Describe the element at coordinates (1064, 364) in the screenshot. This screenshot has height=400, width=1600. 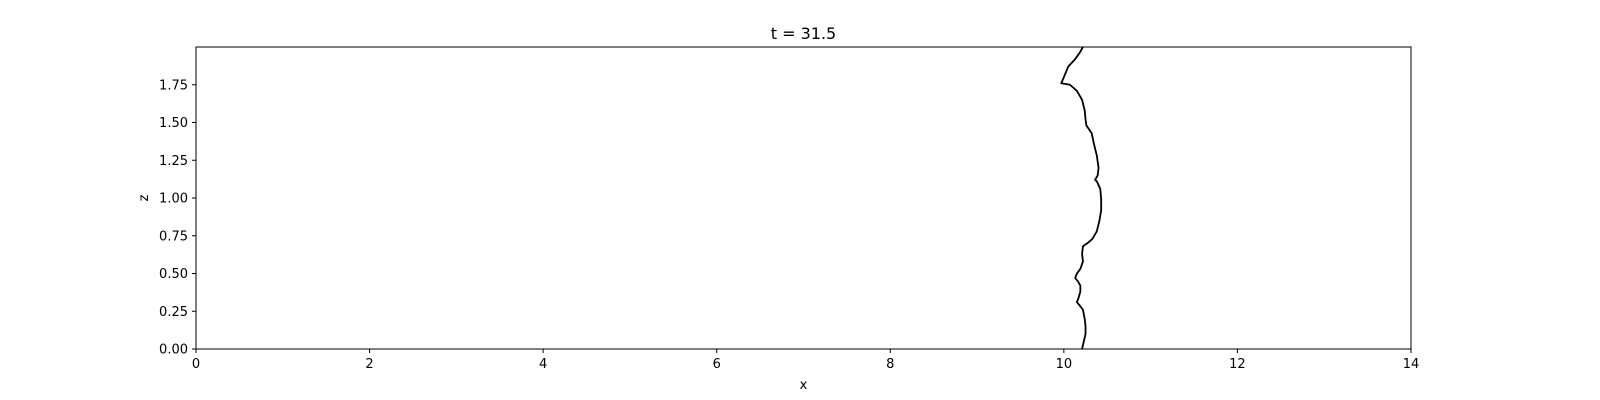
I see `x-tick-label: 10` at that location.